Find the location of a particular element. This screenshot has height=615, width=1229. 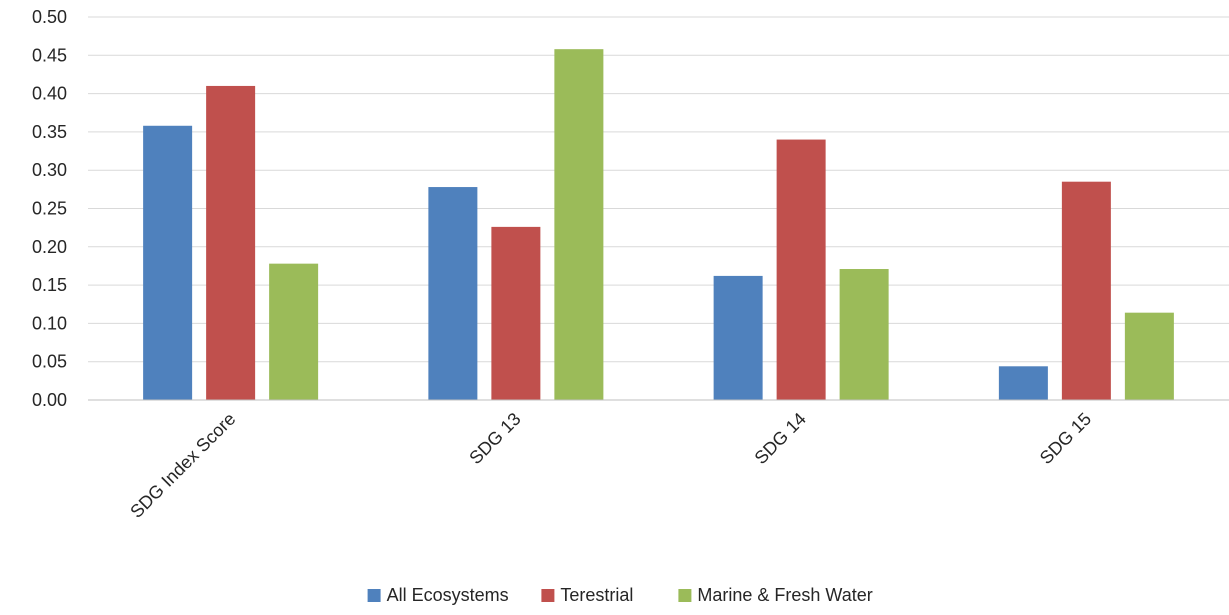

legend-item: Marine & Fresh Water is located at coordinates (775, 595).